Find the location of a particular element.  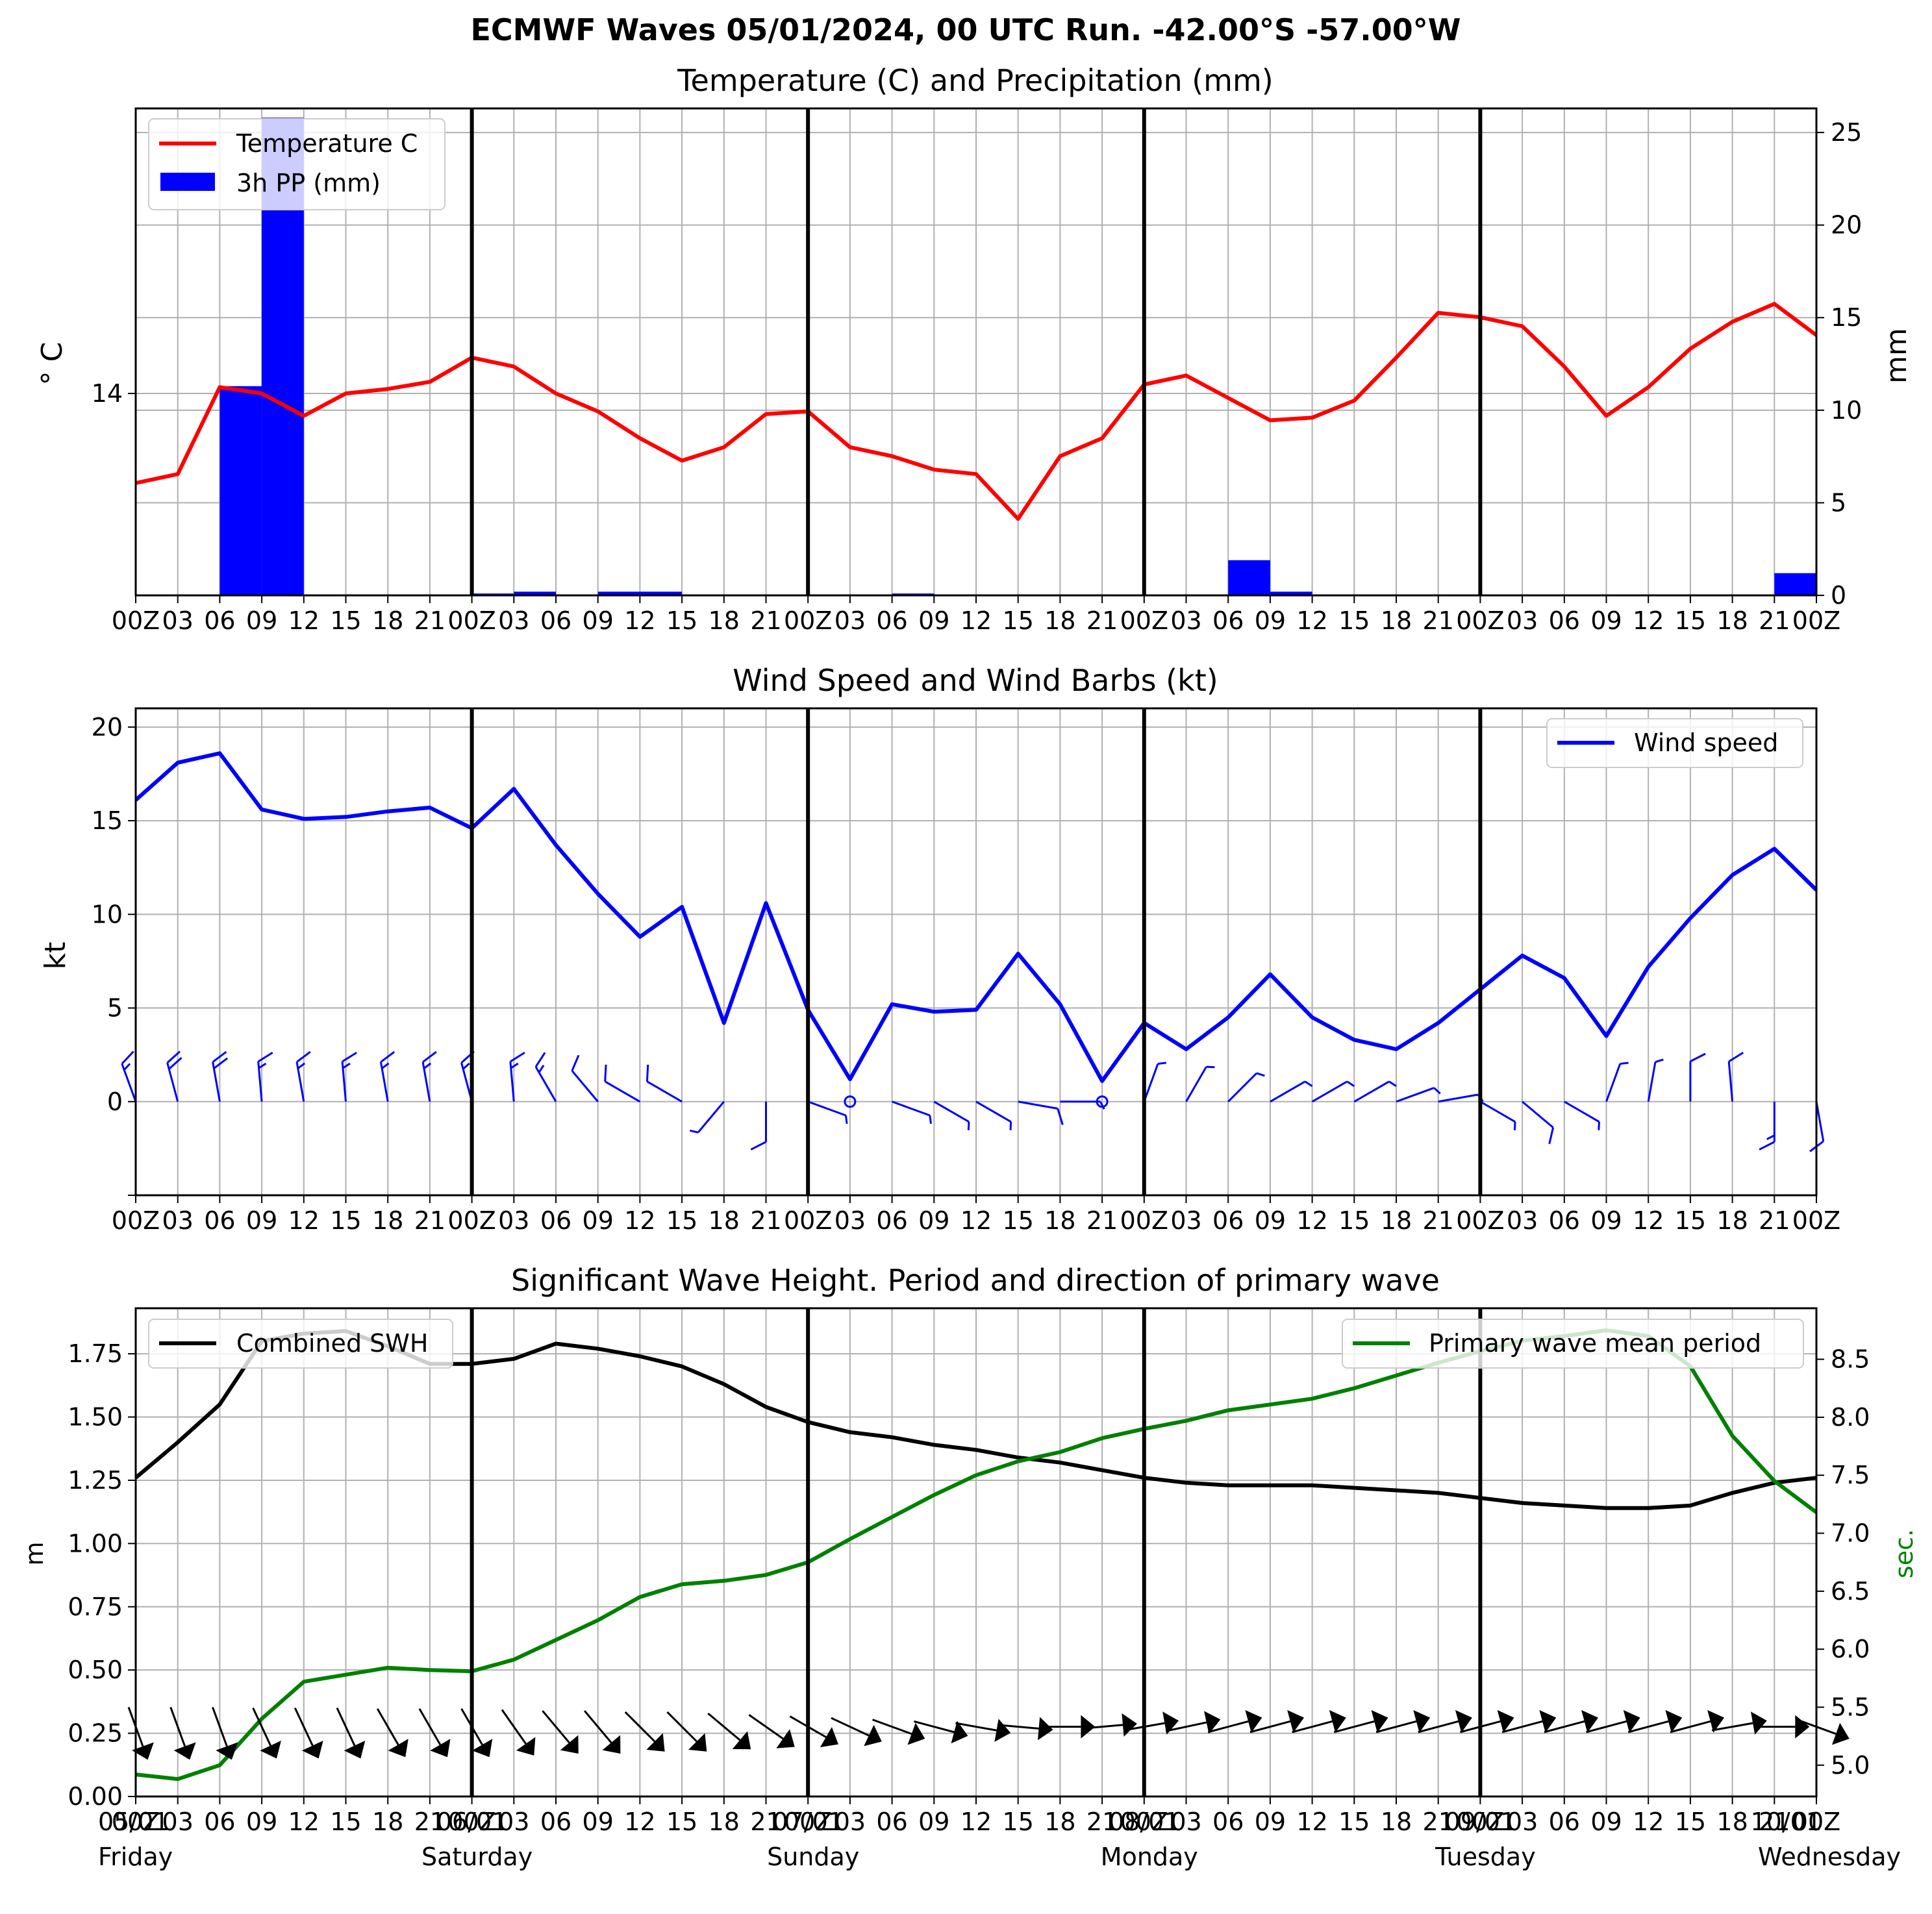

temp-precip-y-ticks: 14 is located at coordinates (114, 393).